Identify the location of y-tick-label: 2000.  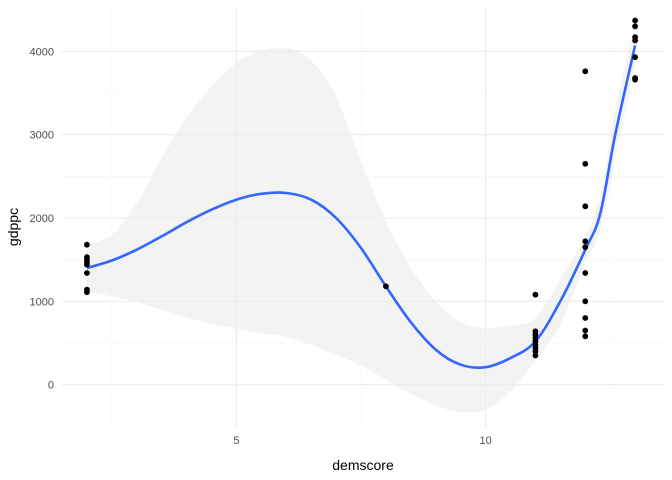
(42, 219).